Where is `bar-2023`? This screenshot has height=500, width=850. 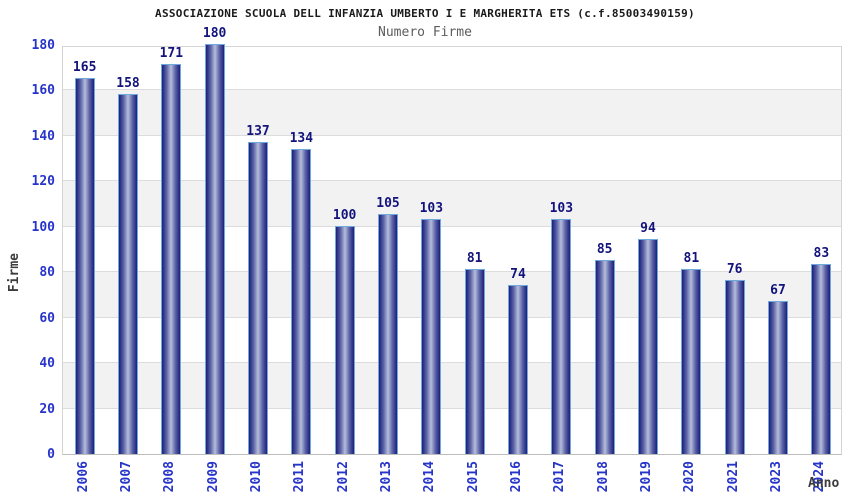
bar-2023 is located at coordinates (778, 377).